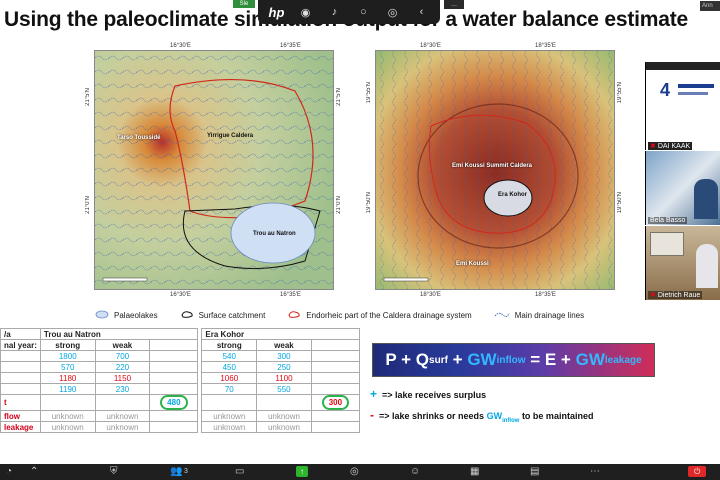  I want to click on note-gw: GW, so click(494, 416).